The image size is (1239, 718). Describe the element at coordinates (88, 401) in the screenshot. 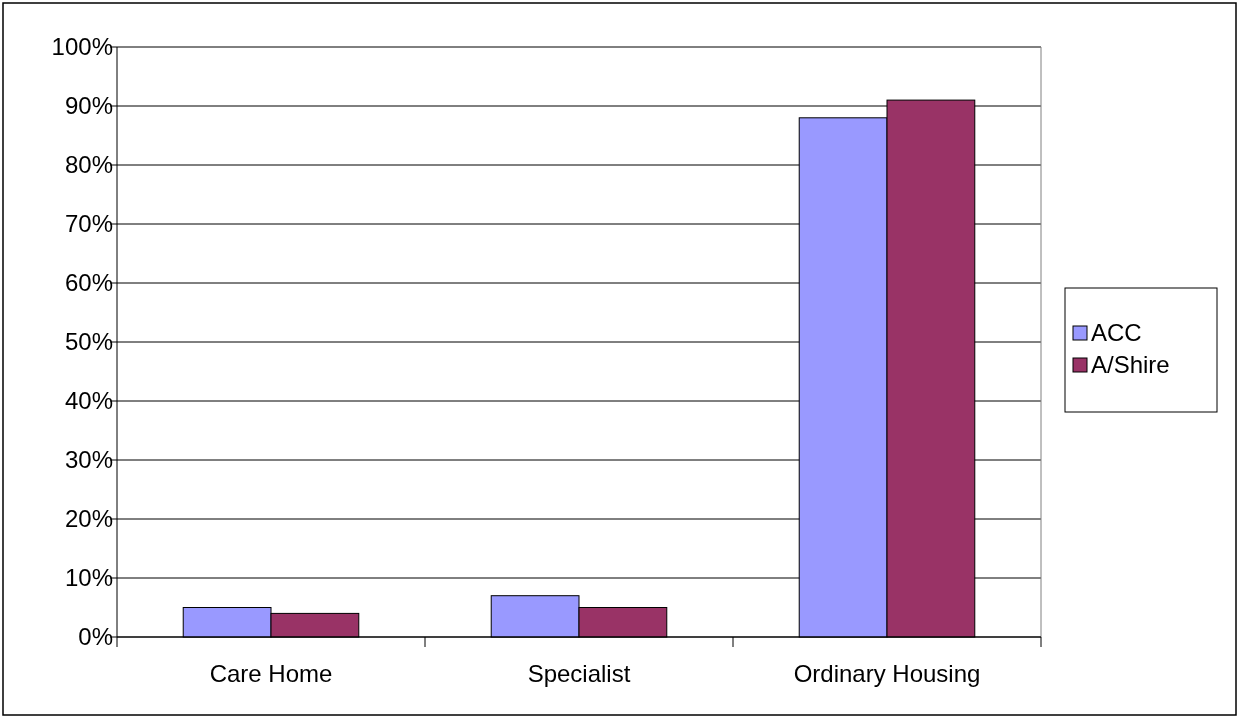

I see `y-tick-label: 40%` at that location.